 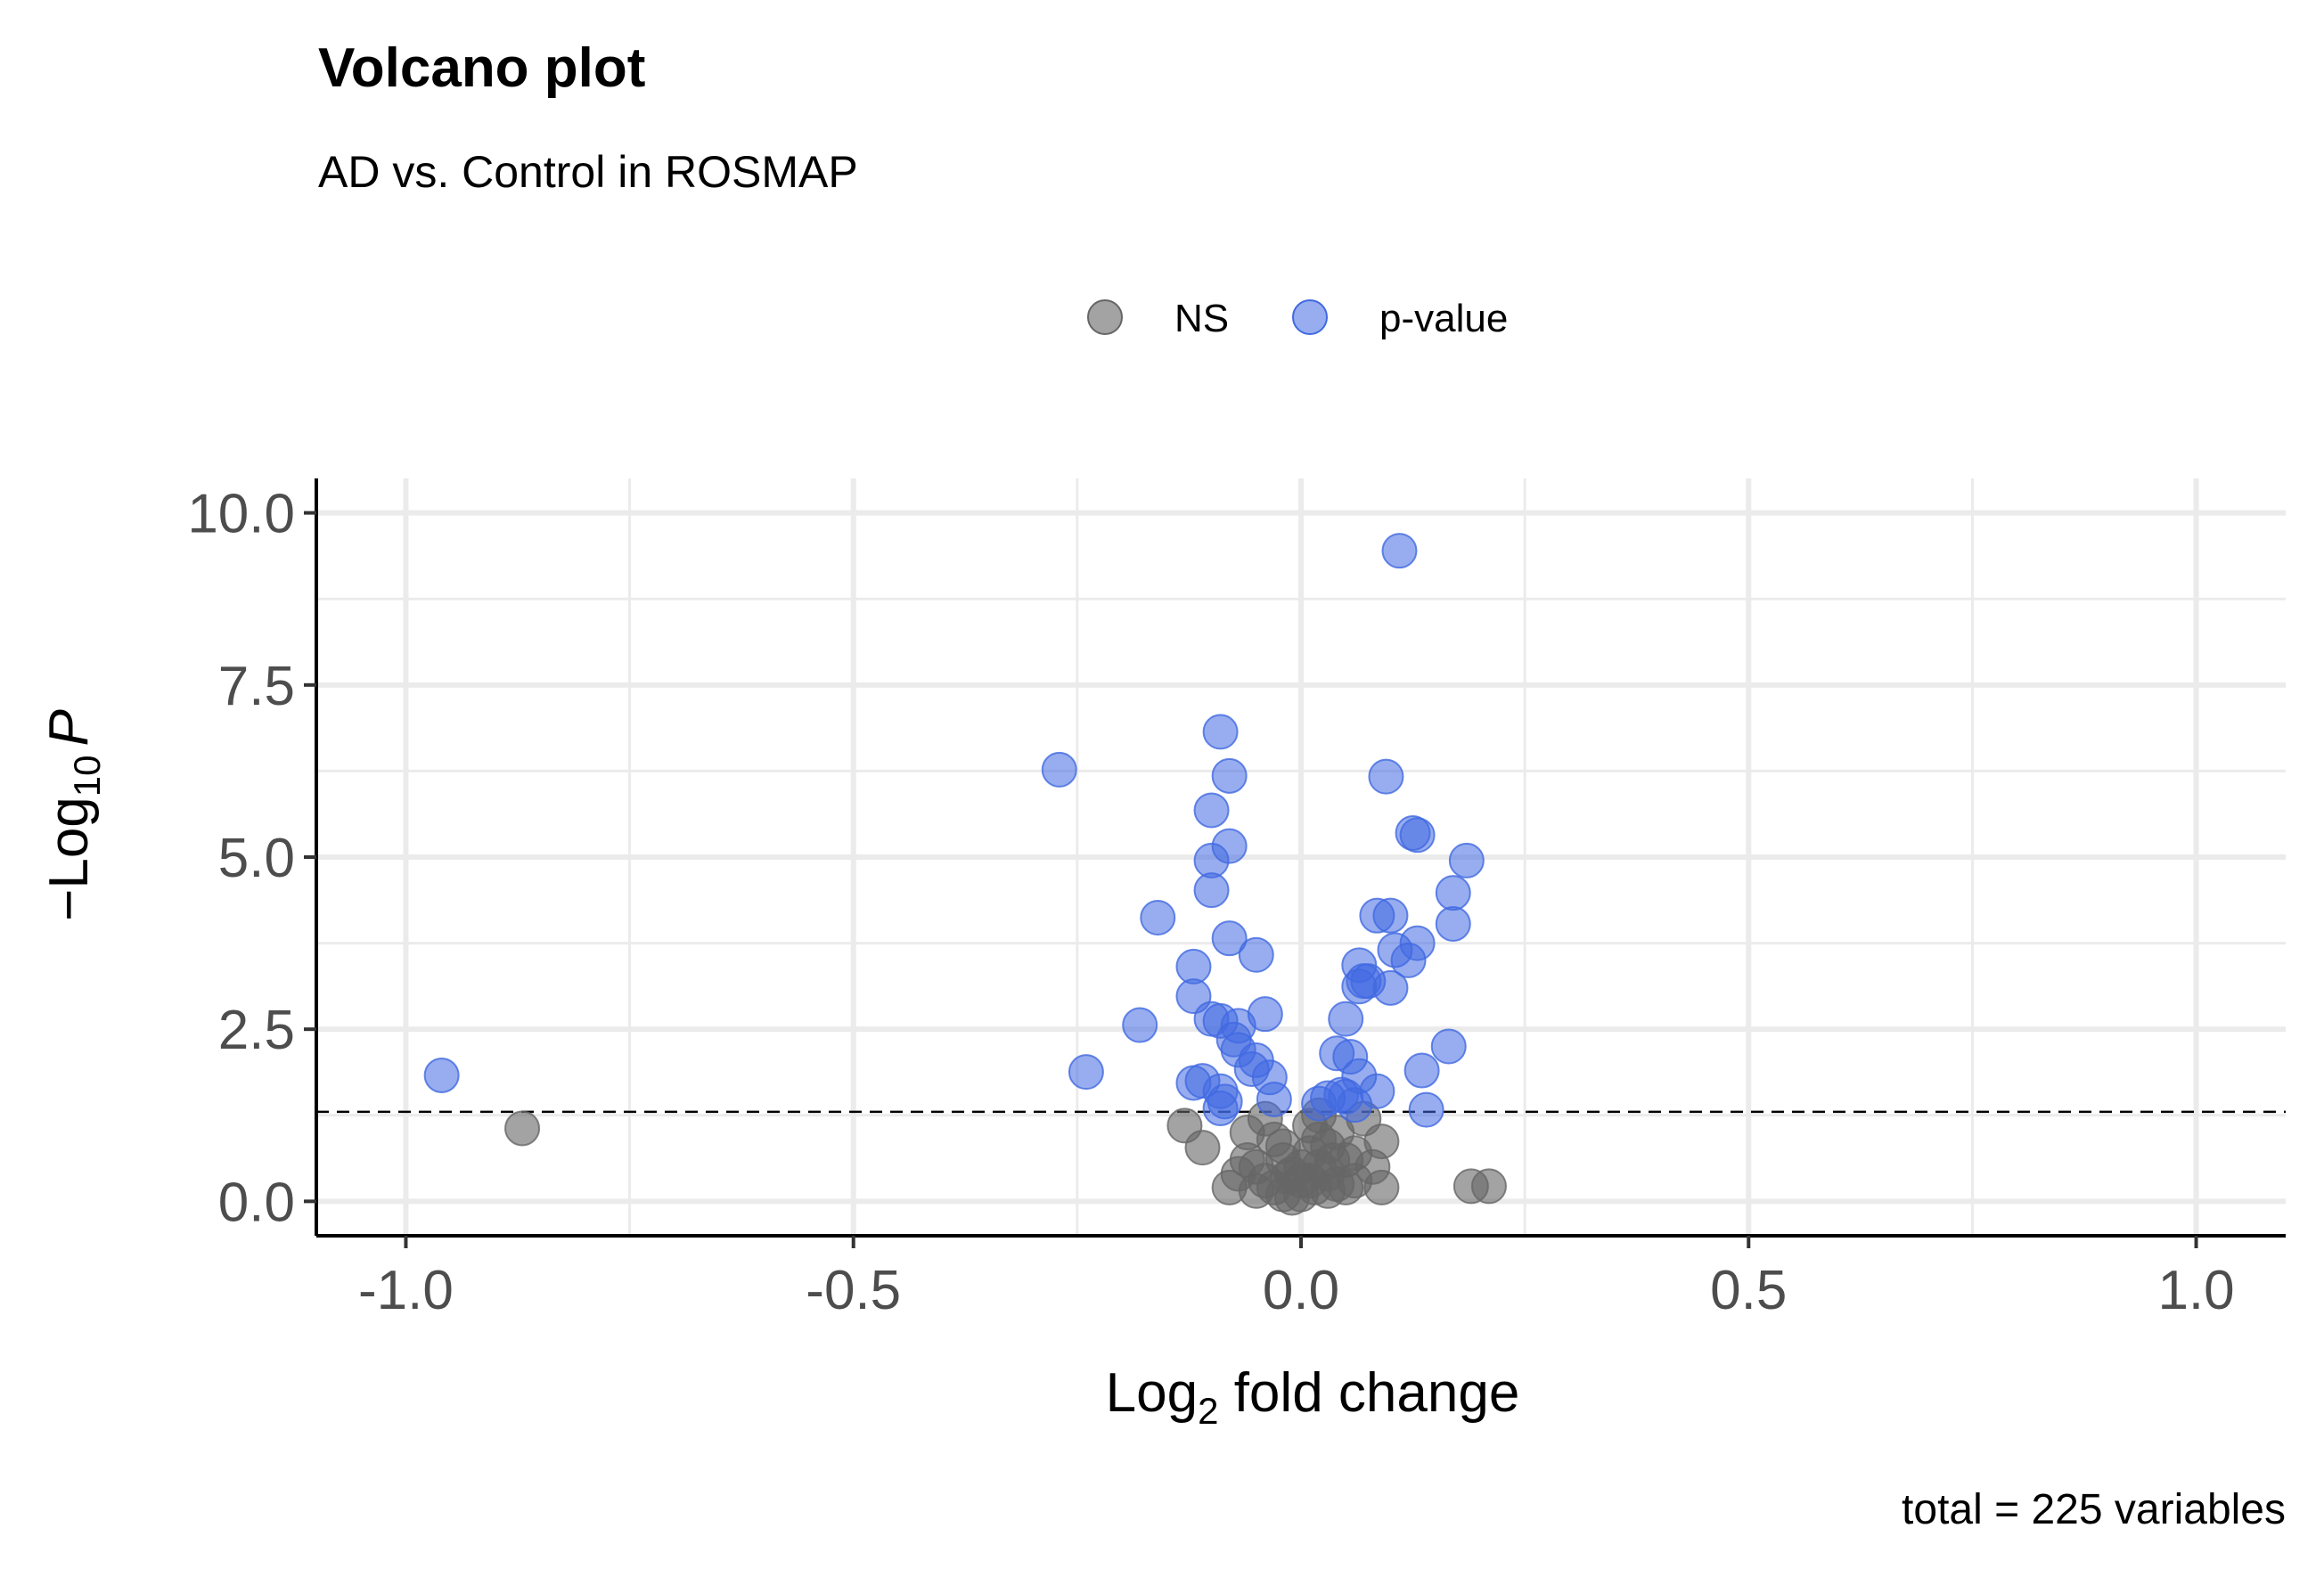 What do you see at coordinates (256, 686) in the screenshot?
I see `y-tick-label: 7.5` at bounding box center [256, 686].